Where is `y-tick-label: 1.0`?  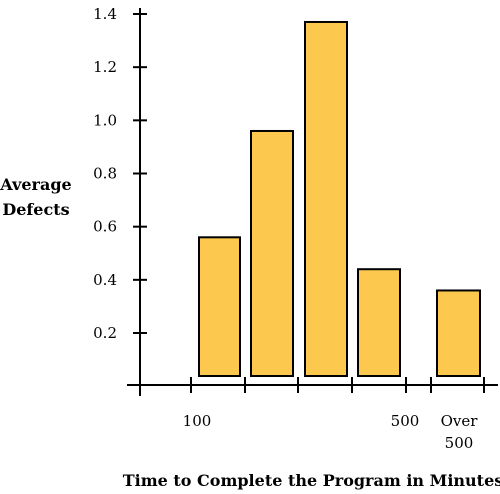 y-tick-label: 1.0 is located at coordinates (105, 120).